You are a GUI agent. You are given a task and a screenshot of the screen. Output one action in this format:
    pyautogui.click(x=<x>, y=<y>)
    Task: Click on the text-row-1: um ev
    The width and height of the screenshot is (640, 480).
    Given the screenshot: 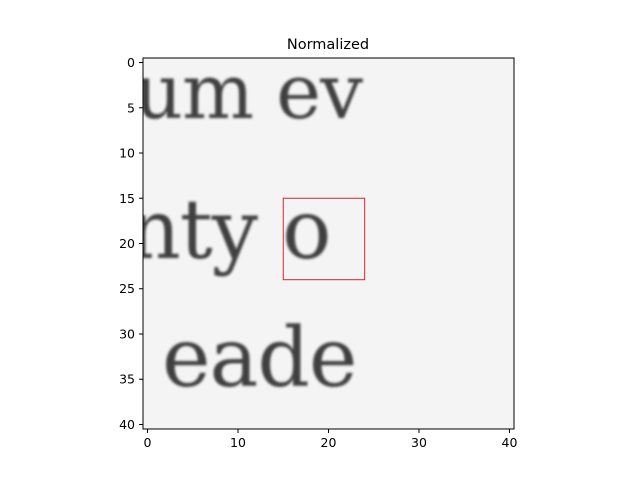 What is the action you would take?
    pyautogui.click(x=249, y=91)
    